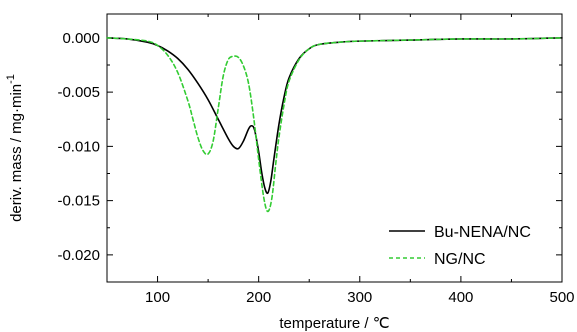  I want to click on x-axis-title: temperature / ℃, so click(334, 323).